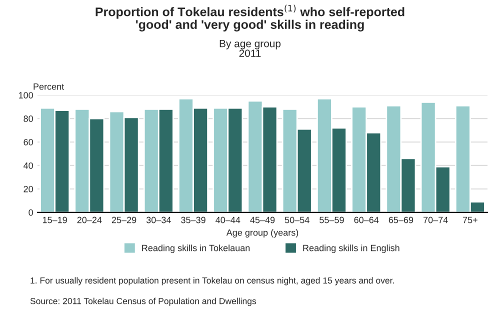 This screenshot has height=317, width=500. What do you see at coordinates (262, 233) in the screenshot?
I see `x-axis-title: Age group (years)` at bounding box center [262, 233].